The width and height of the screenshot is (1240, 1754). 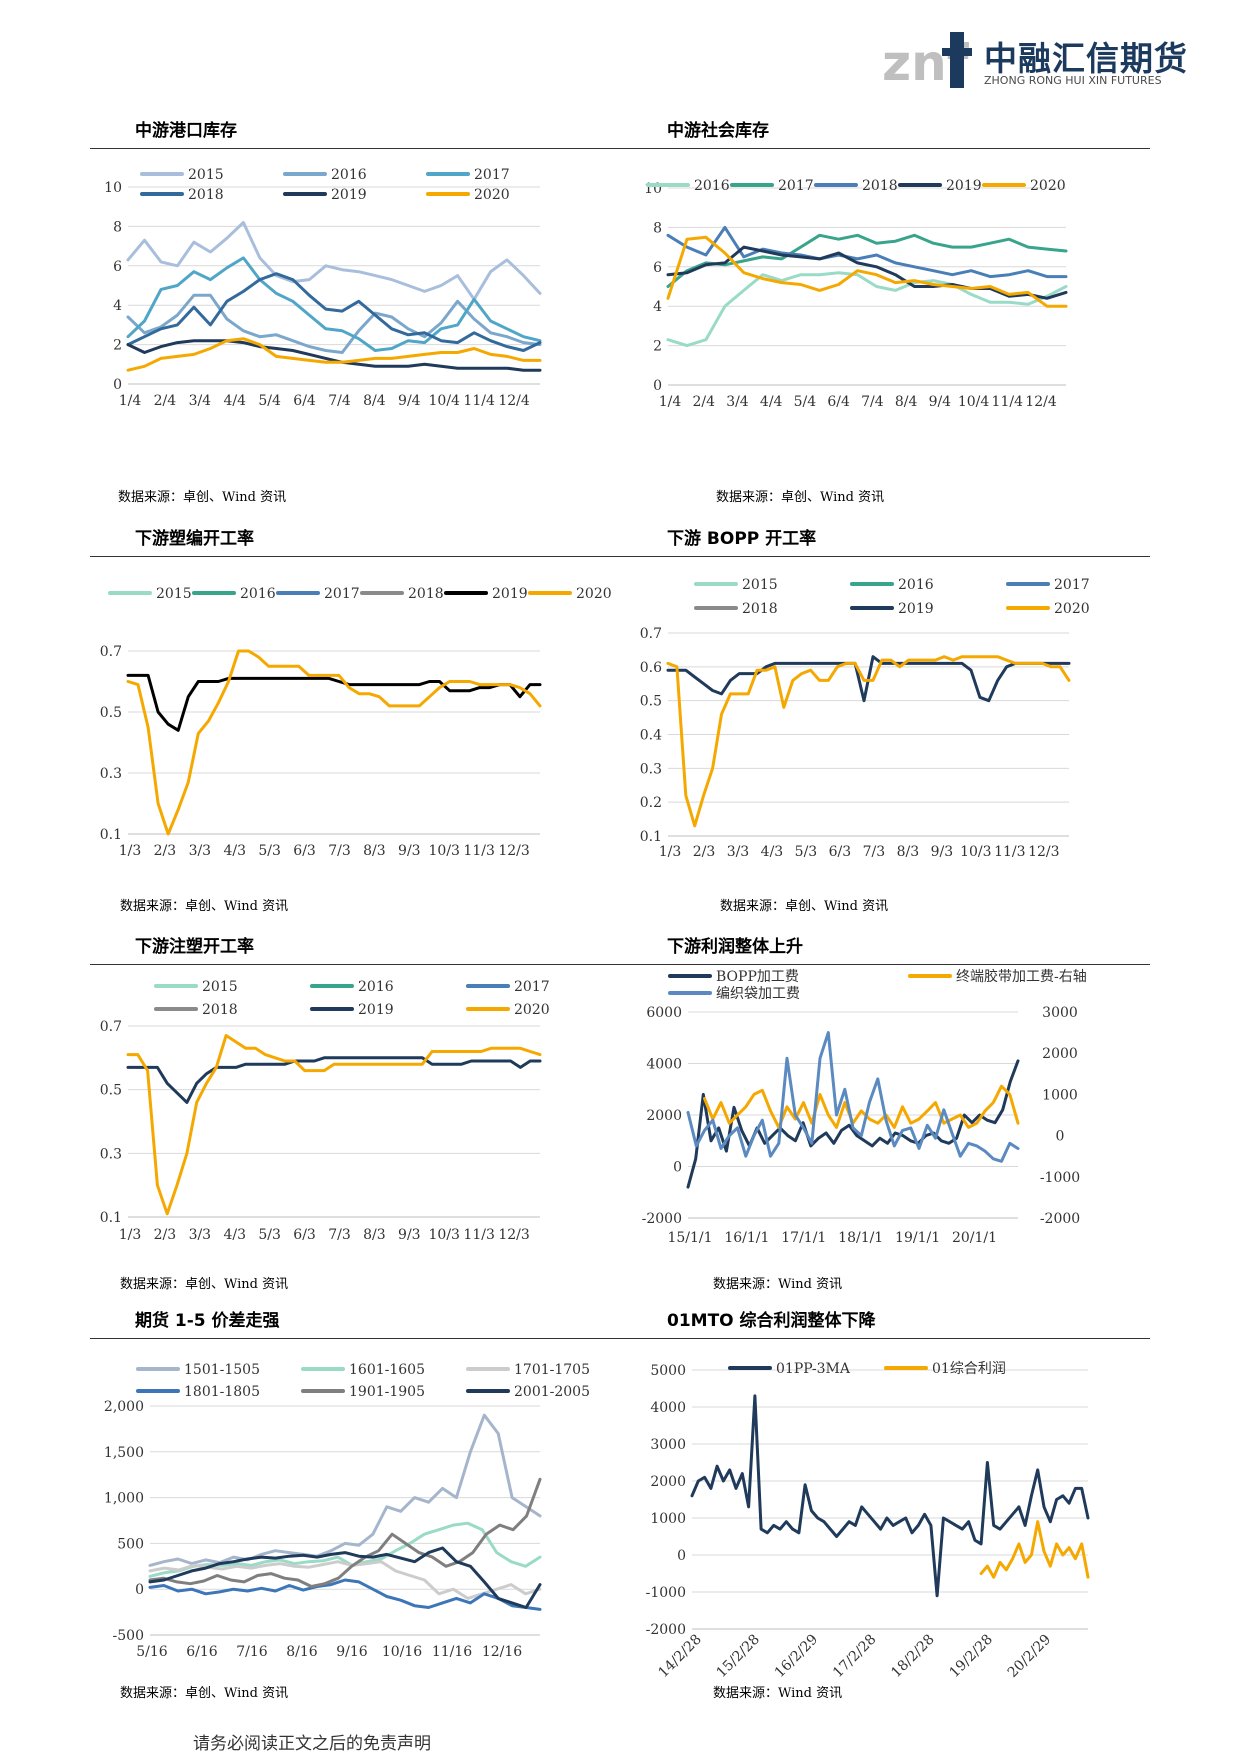 I want to click on x-tick-label: 5/4, so click(x=805, y=402).